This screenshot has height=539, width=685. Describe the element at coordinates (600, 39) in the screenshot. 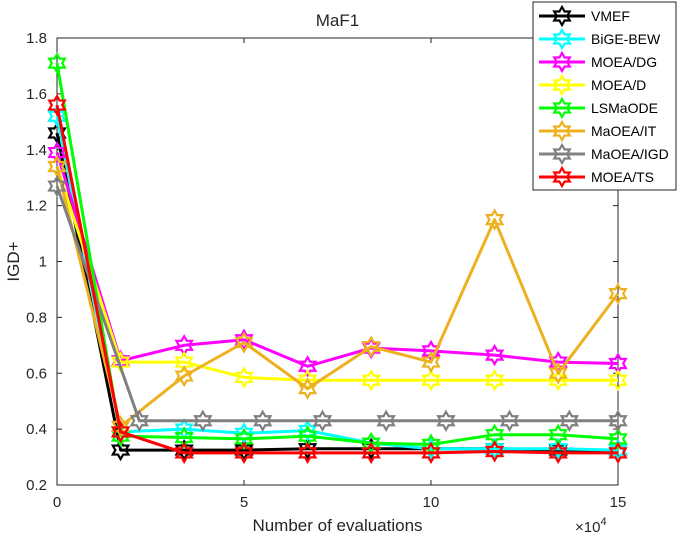

I see `legend-entry: BiGE-BEW` at that location.